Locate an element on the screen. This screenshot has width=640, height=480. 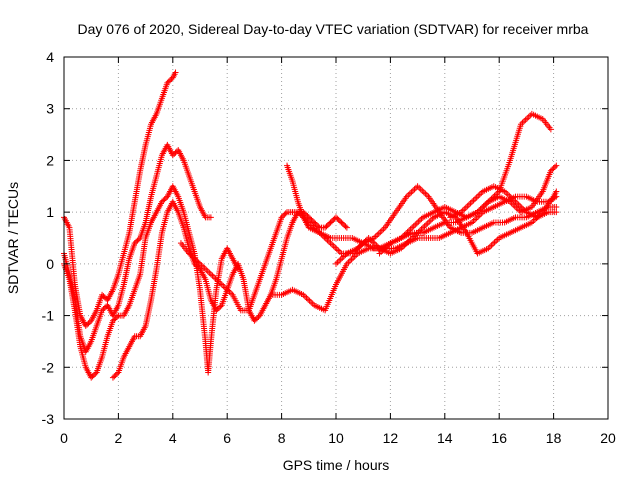
x-tick-label: 10 is located at coordinates (336, 438).